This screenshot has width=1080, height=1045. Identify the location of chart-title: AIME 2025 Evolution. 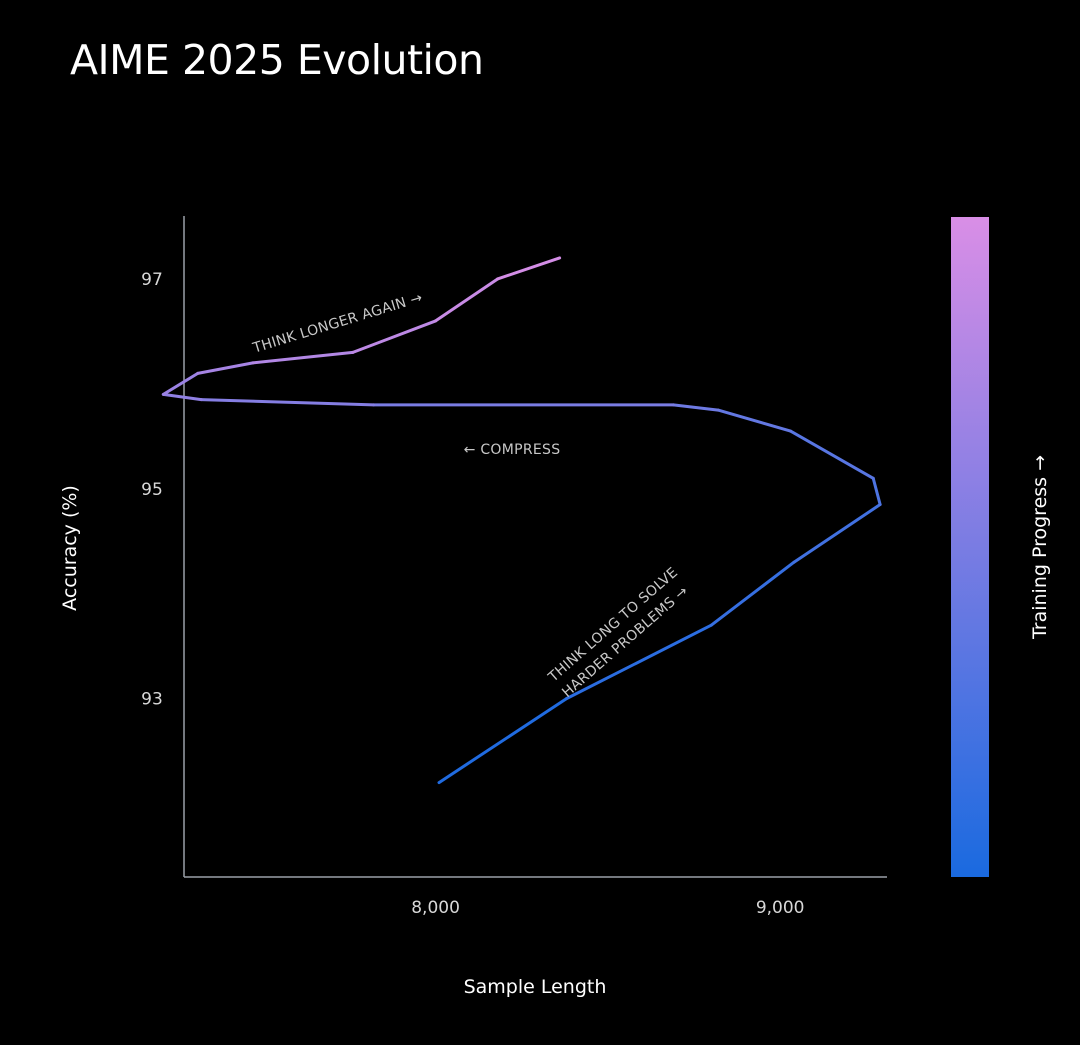
(277, 60).